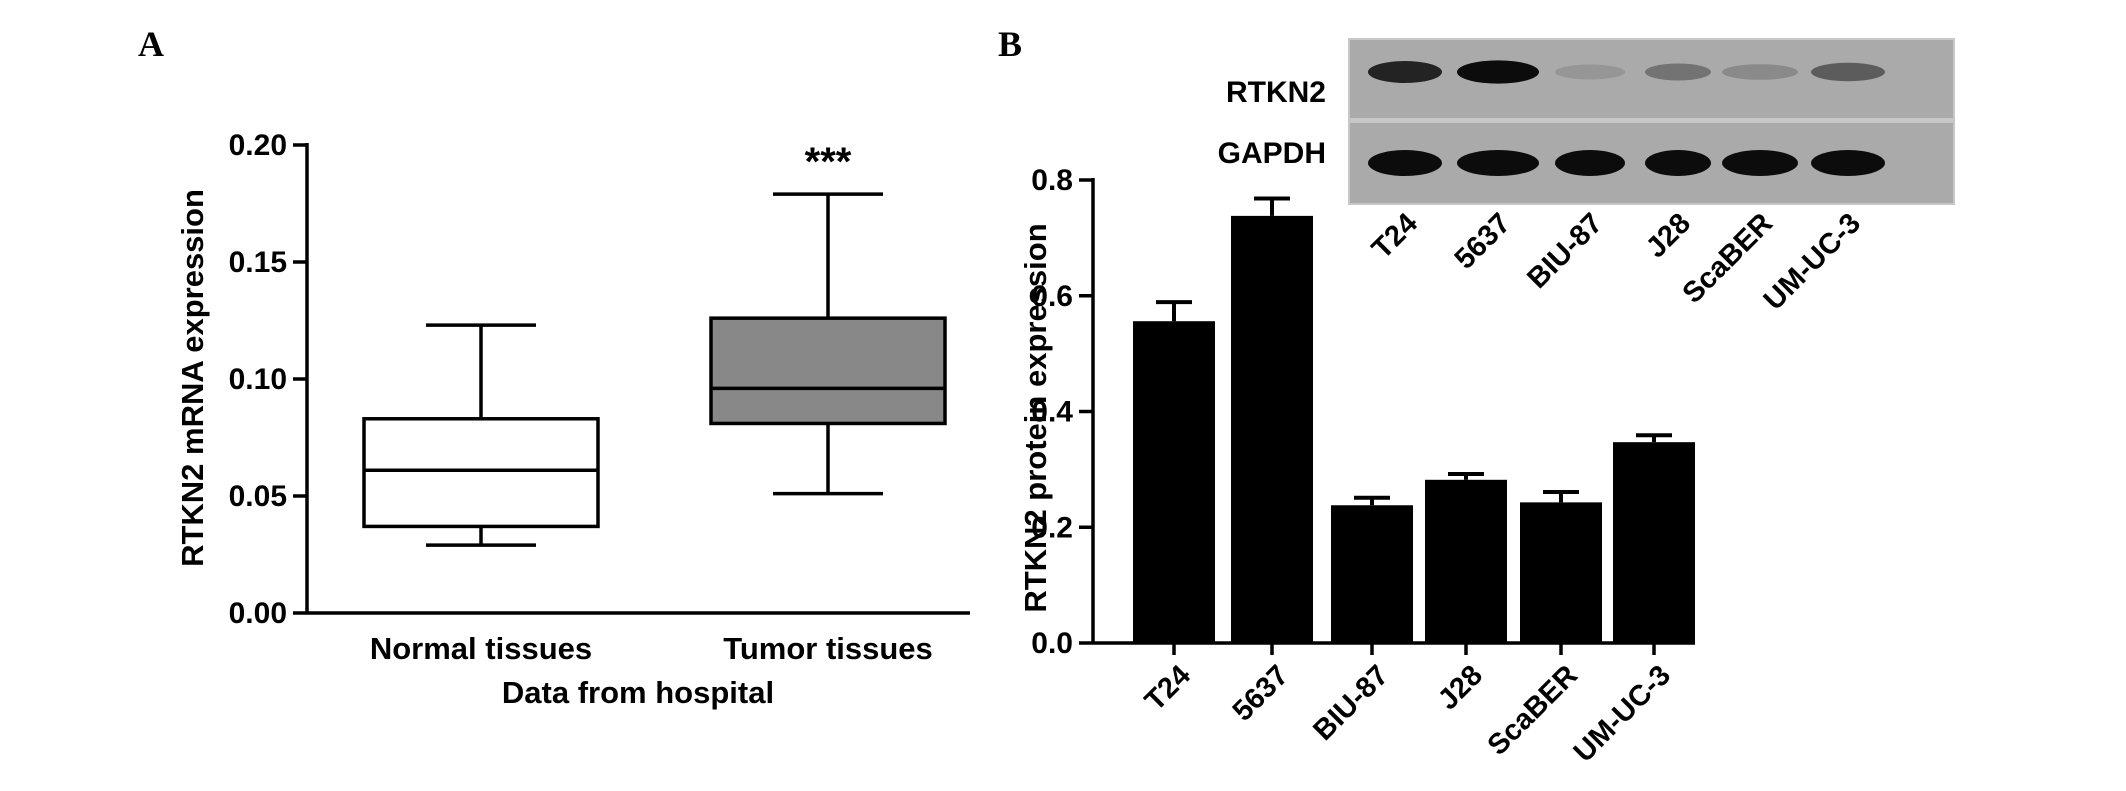 This screenshot has width=2126, height=791. Describe the element at coordinates (1010, 44) in the screenshot. I see `panel-letter: B` at that location.